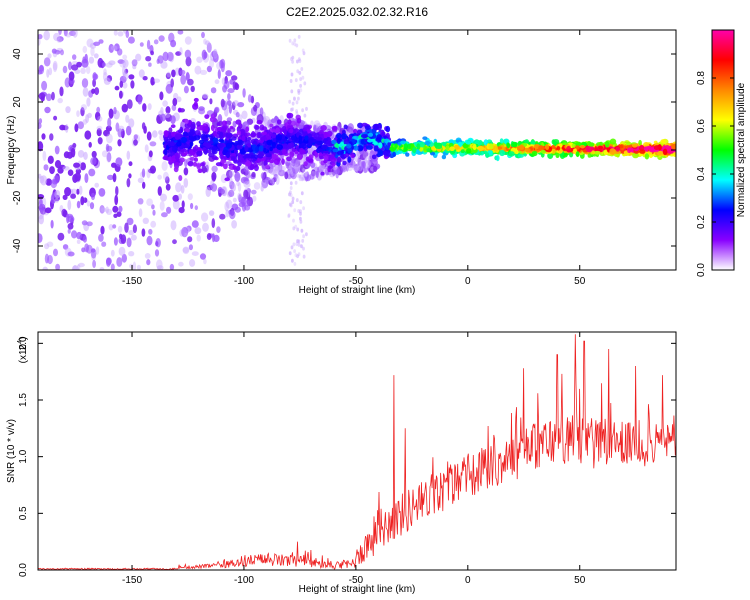 Image resolution: width=750 pixels, height=600 pixels. Describe the element at coordinates (23, 513) in the screenshot. I see `snr-y-tick-label: 0.5` at that location.